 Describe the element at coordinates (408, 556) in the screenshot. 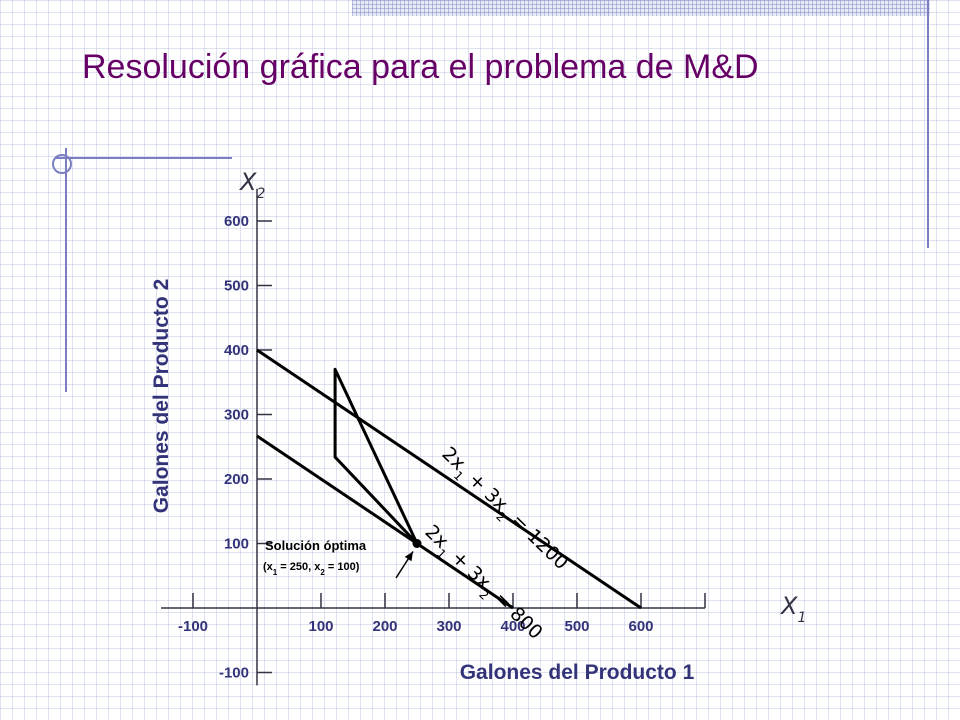

I see `optimal-arrowhead` at that location.